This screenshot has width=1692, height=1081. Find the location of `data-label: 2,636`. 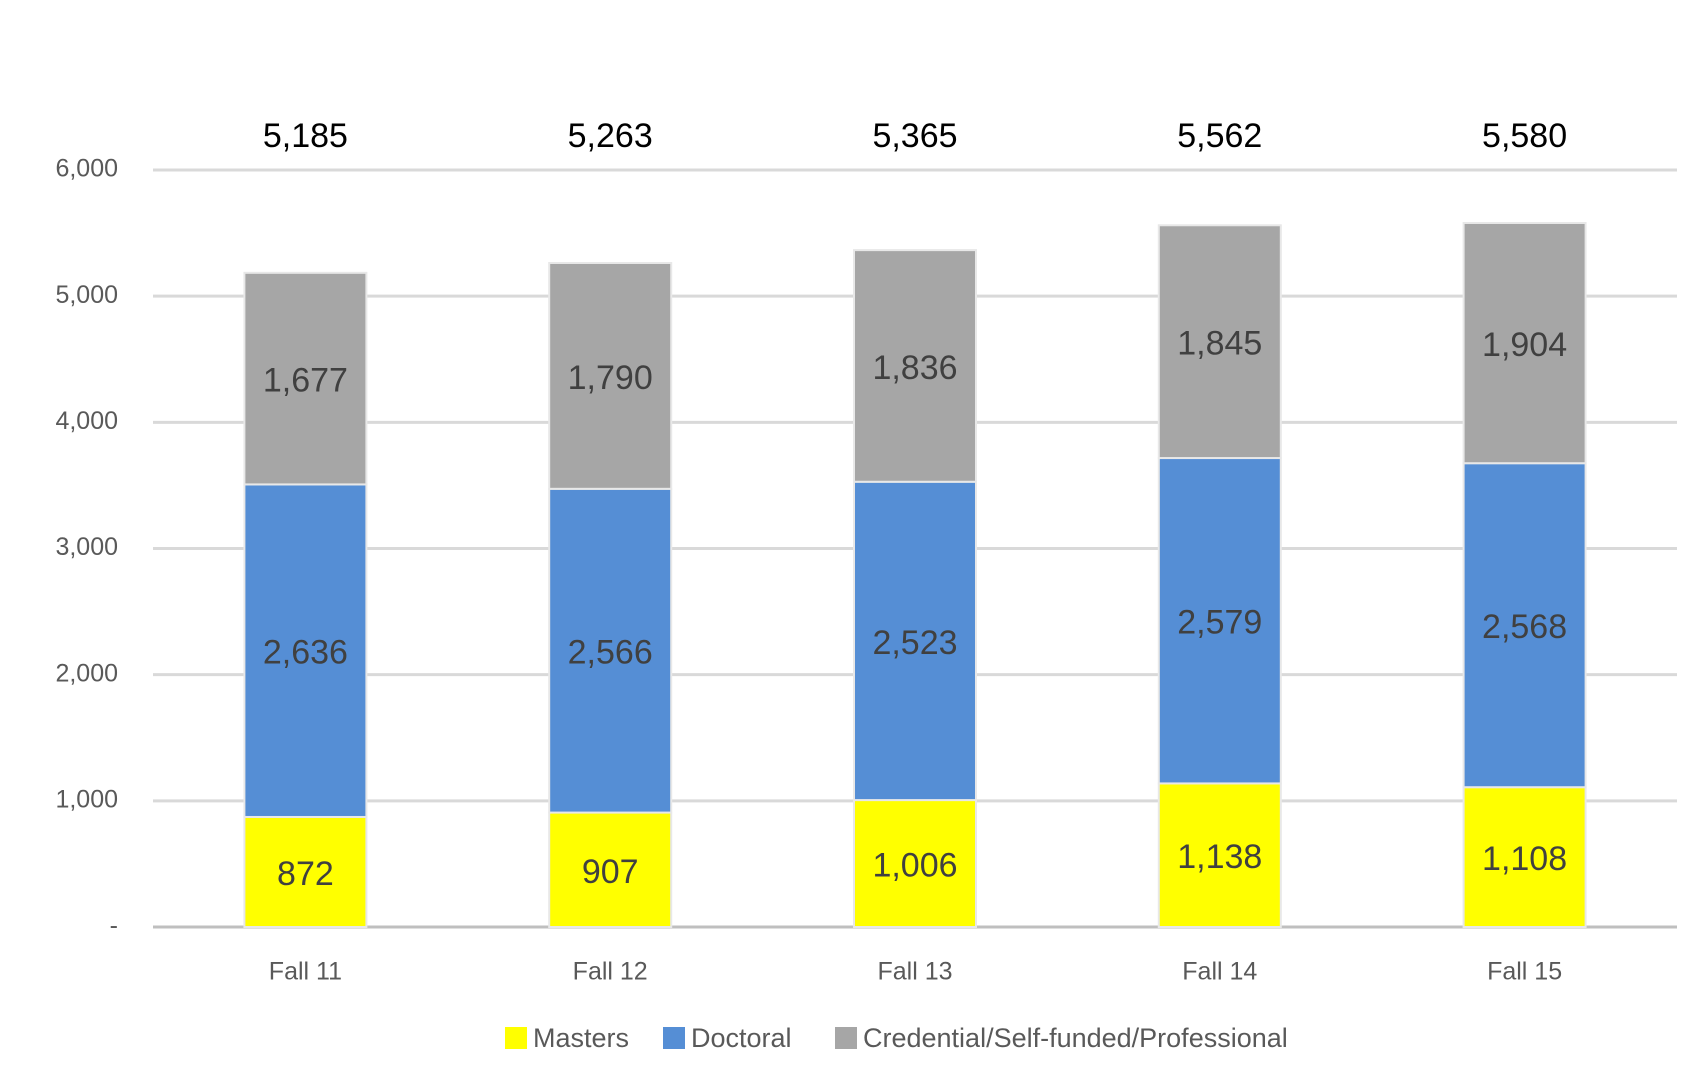

data-label: 2,636 is located at coordinates (305, 653).